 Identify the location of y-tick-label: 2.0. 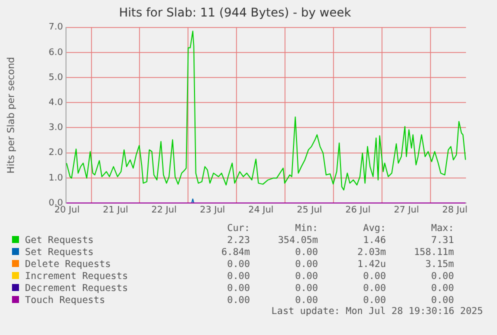
(56, 153).